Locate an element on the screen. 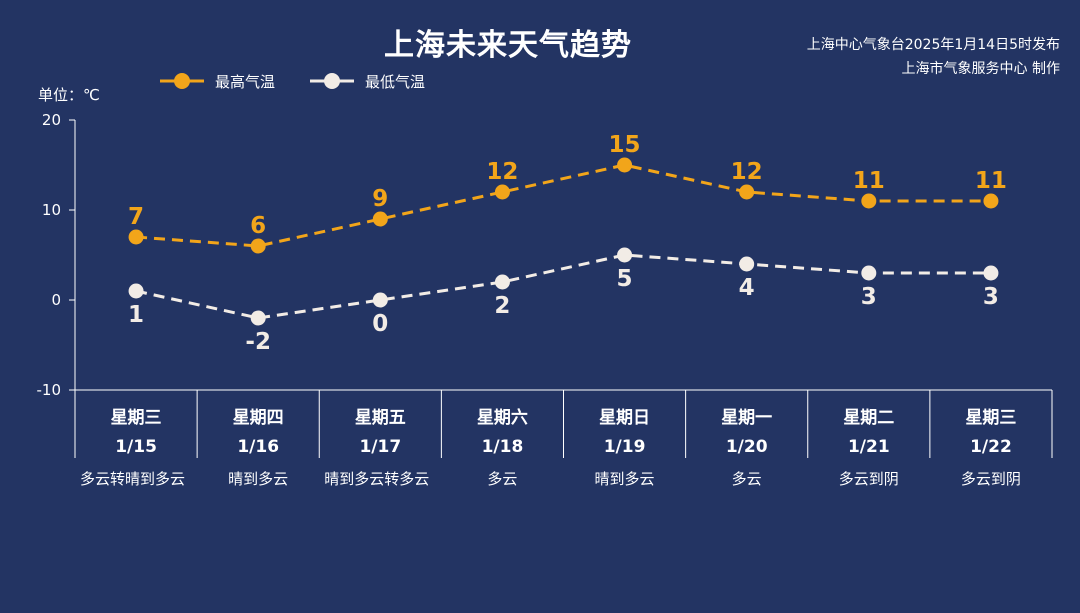 Image resolution: width=1080 pixels, height=613 pixels. legend-label-high: 最高气温 is located at coordinates (245, 82).